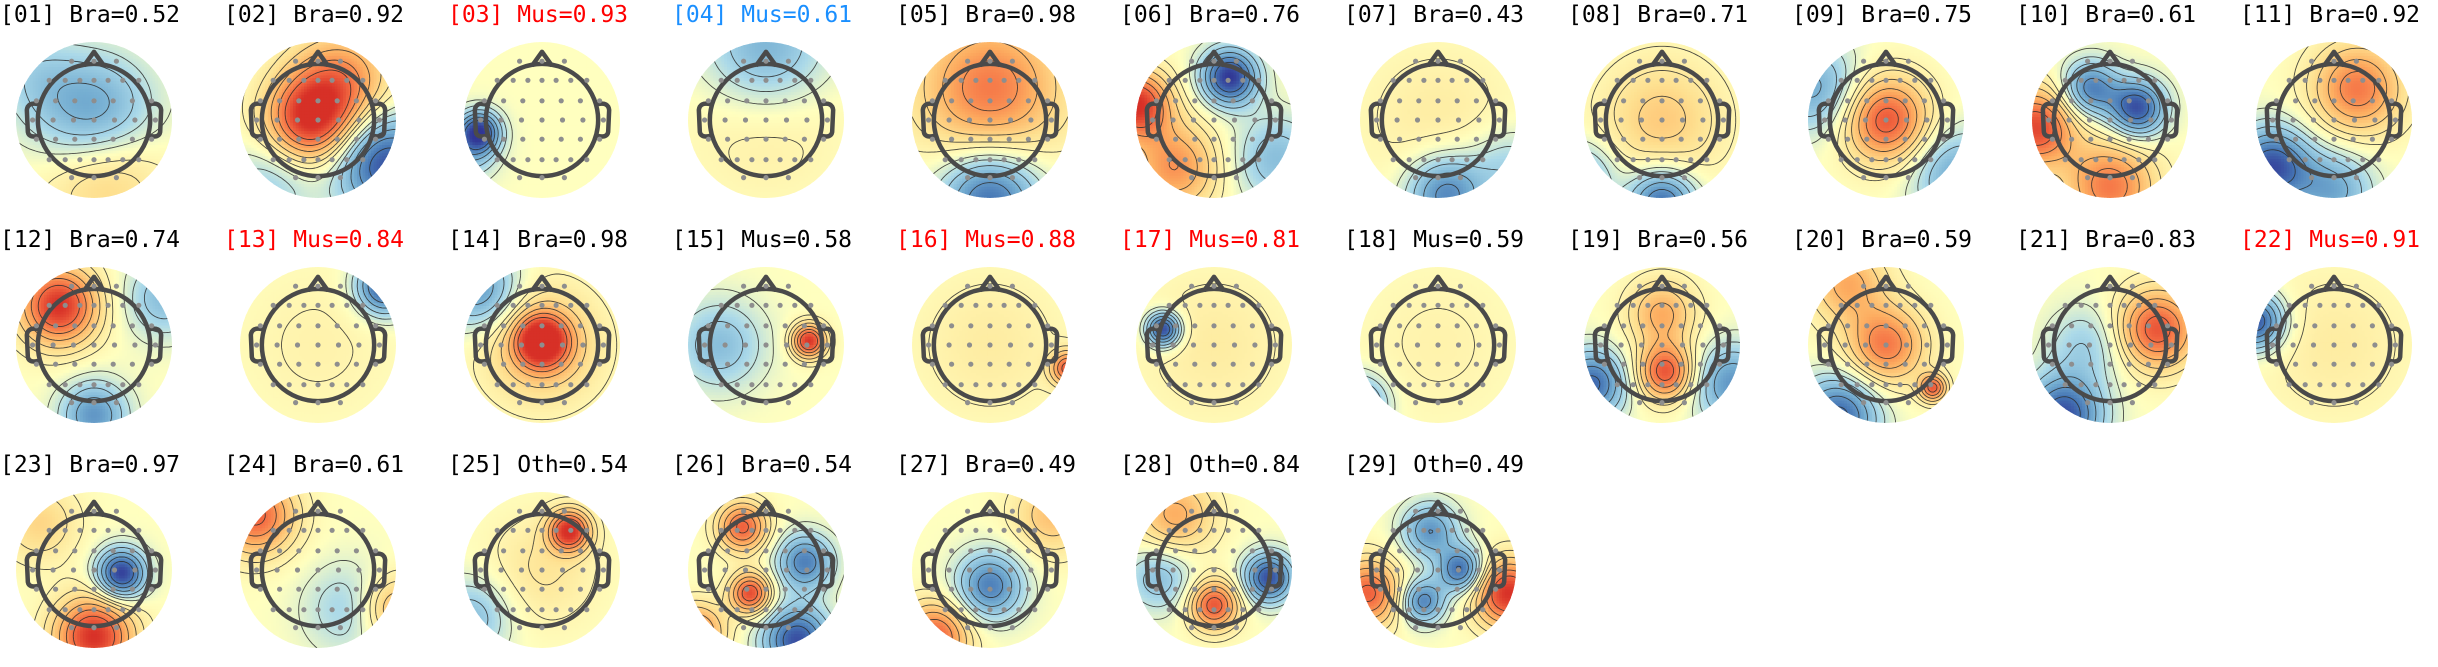 This screenshot has height=667, width=2438. Describe the element at coordinates (1232, 555) in the screenshot. I see `component-panel: [28] Oth=0.84` at that location.